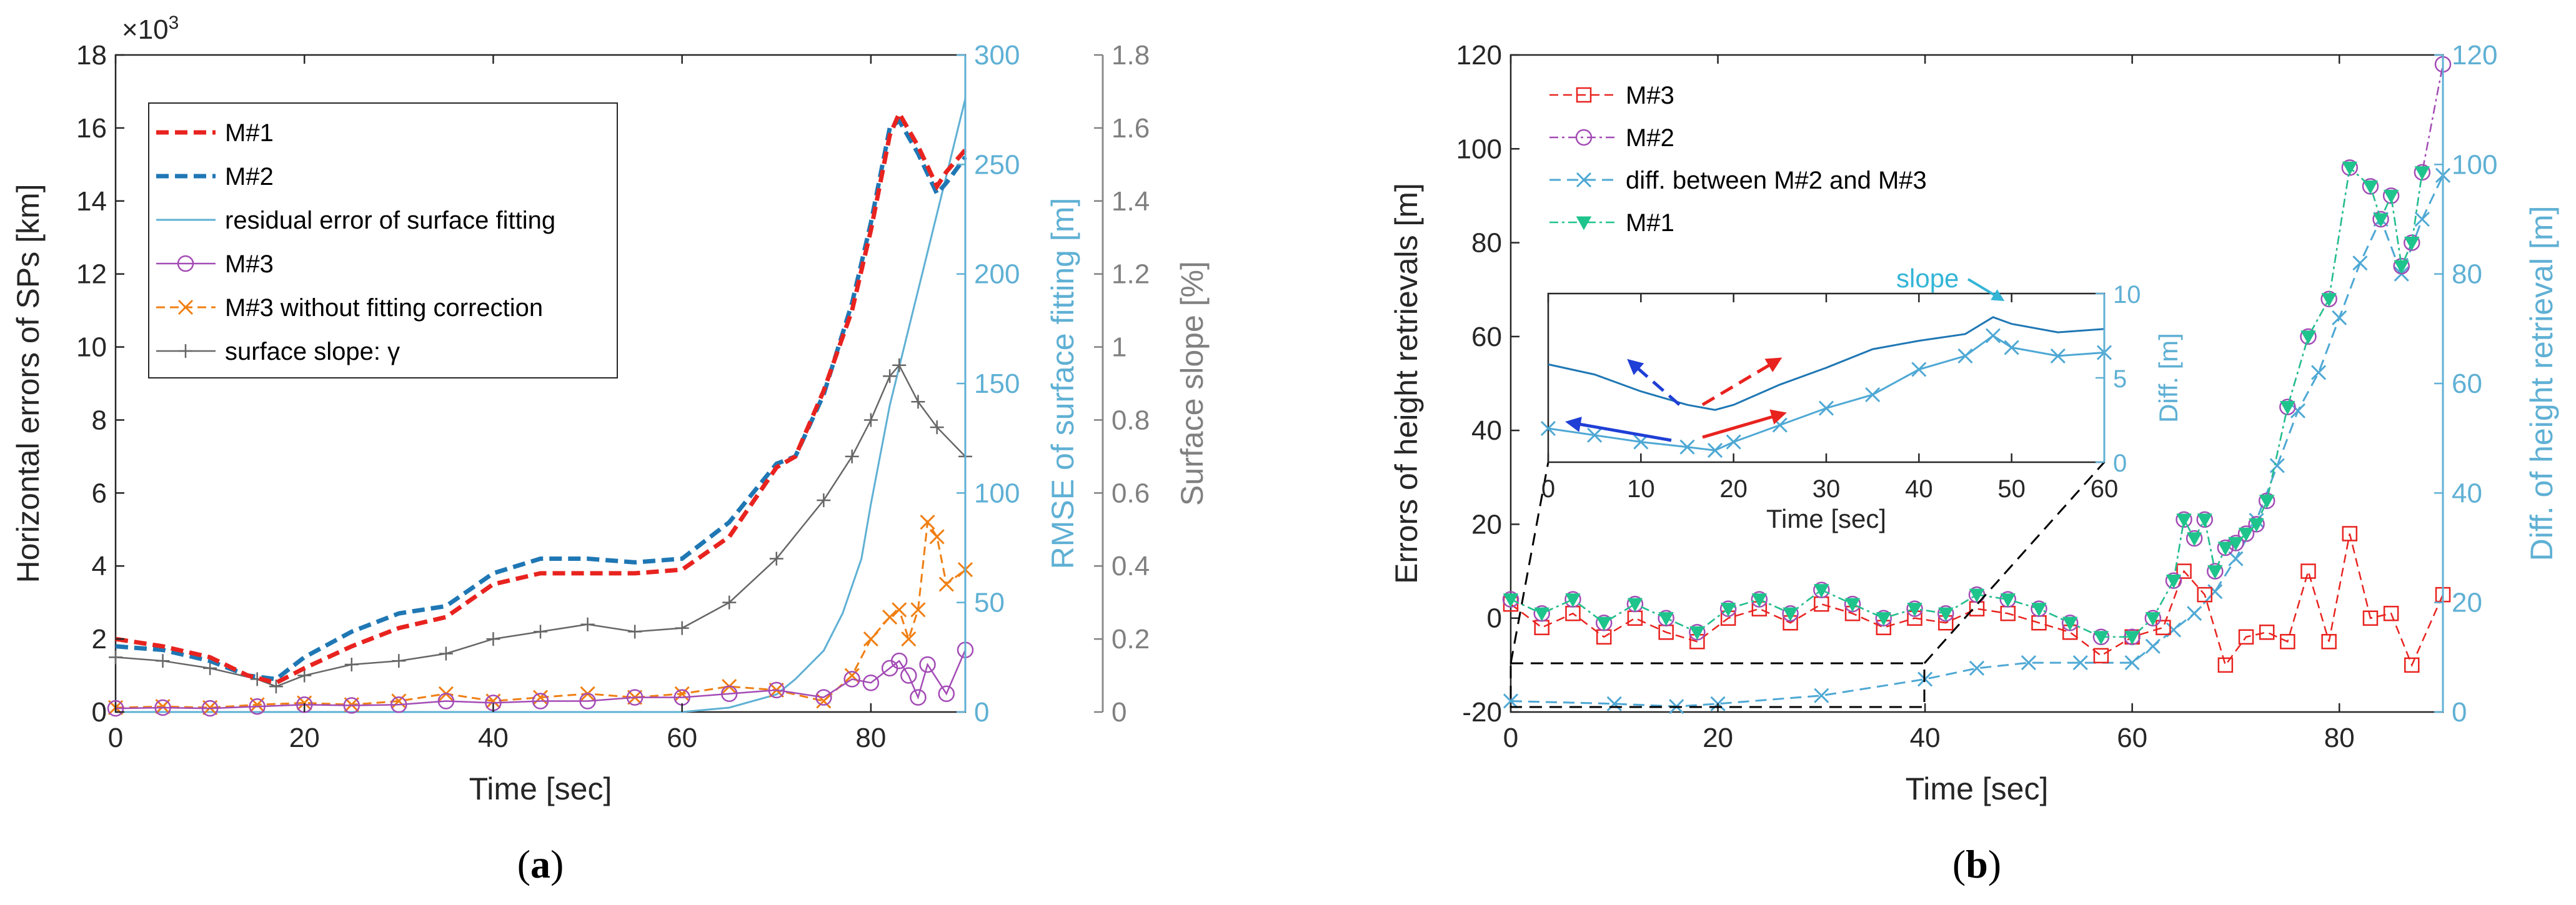 The height and width of the screenshot is (905, 2576). Describe the element at coordinates (384, 308) in the screenshot. I see `chart-a-legend-label: M#3 without fitting correction` at that location.